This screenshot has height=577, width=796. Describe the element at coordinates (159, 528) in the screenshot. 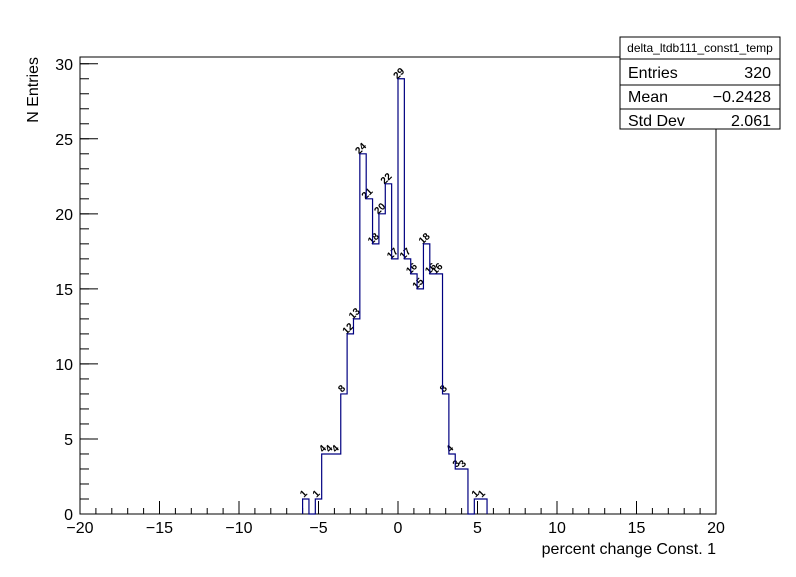

I see `x-tick-label: −15` at that location.